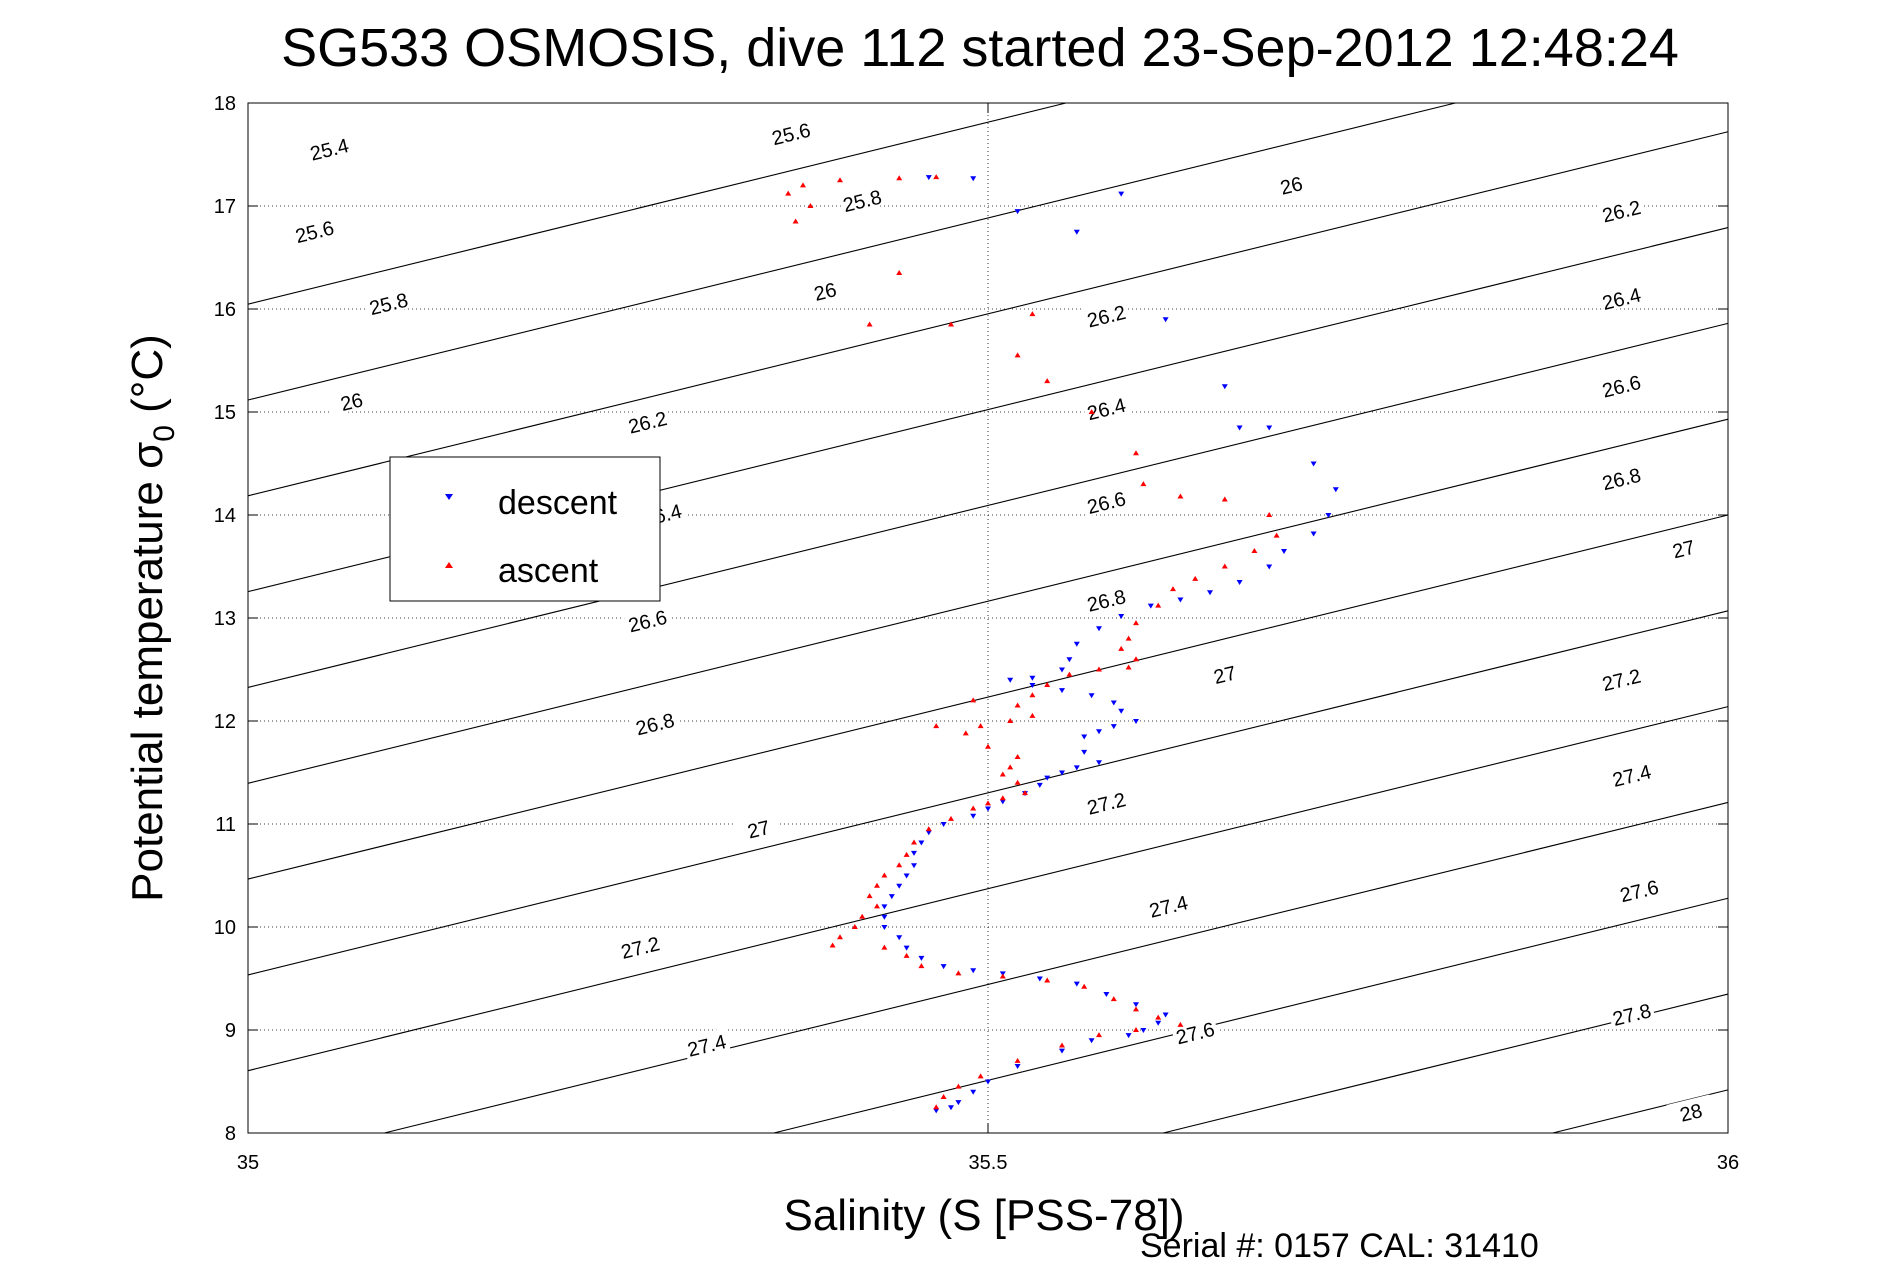 The width and height of the screenshot is (1891, 1262). Describe the element at coordinates (152, 618) in the screenshot. I see `y-axis-label: Potential temperature σ0 (°C)` at that location.